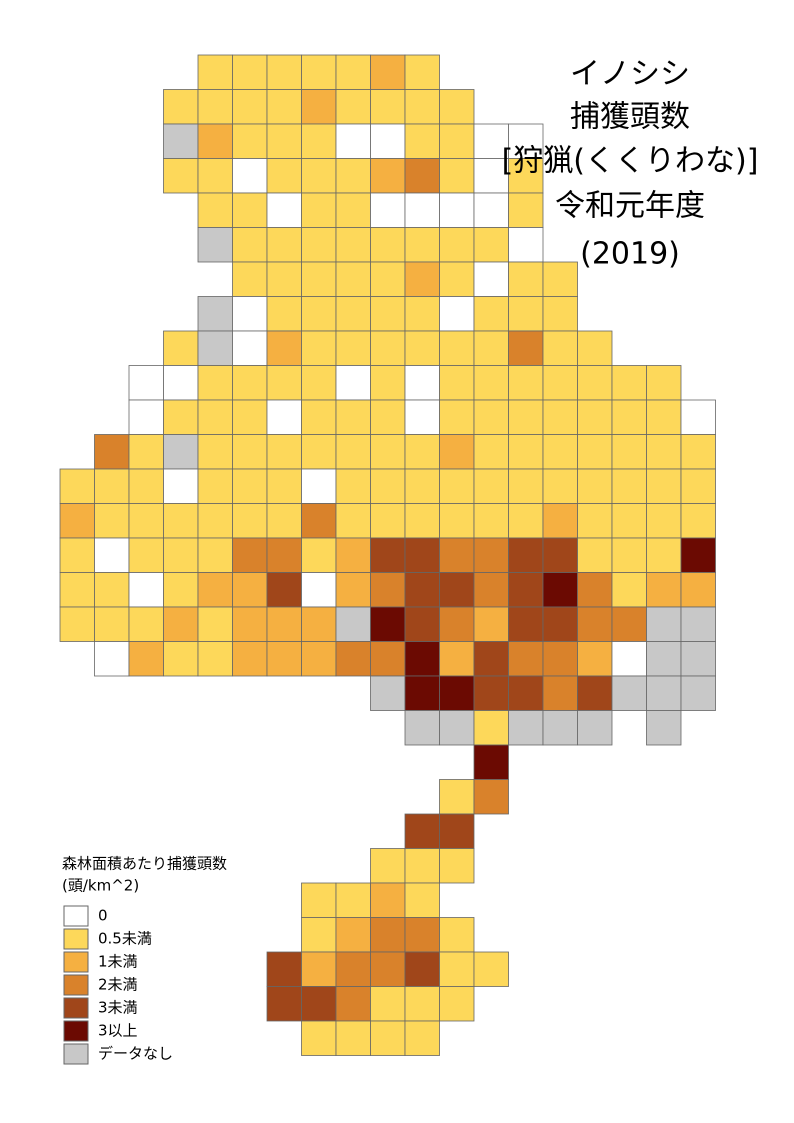  I want to click on legend-label: 2未満, so click(118, 985).